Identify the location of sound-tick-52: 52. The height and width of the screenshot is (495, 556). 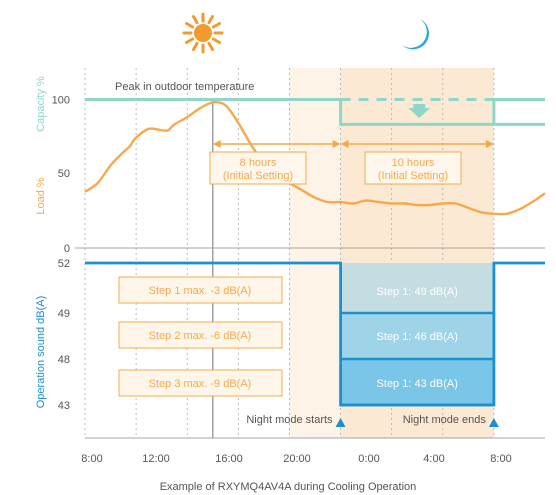
(64, 264).